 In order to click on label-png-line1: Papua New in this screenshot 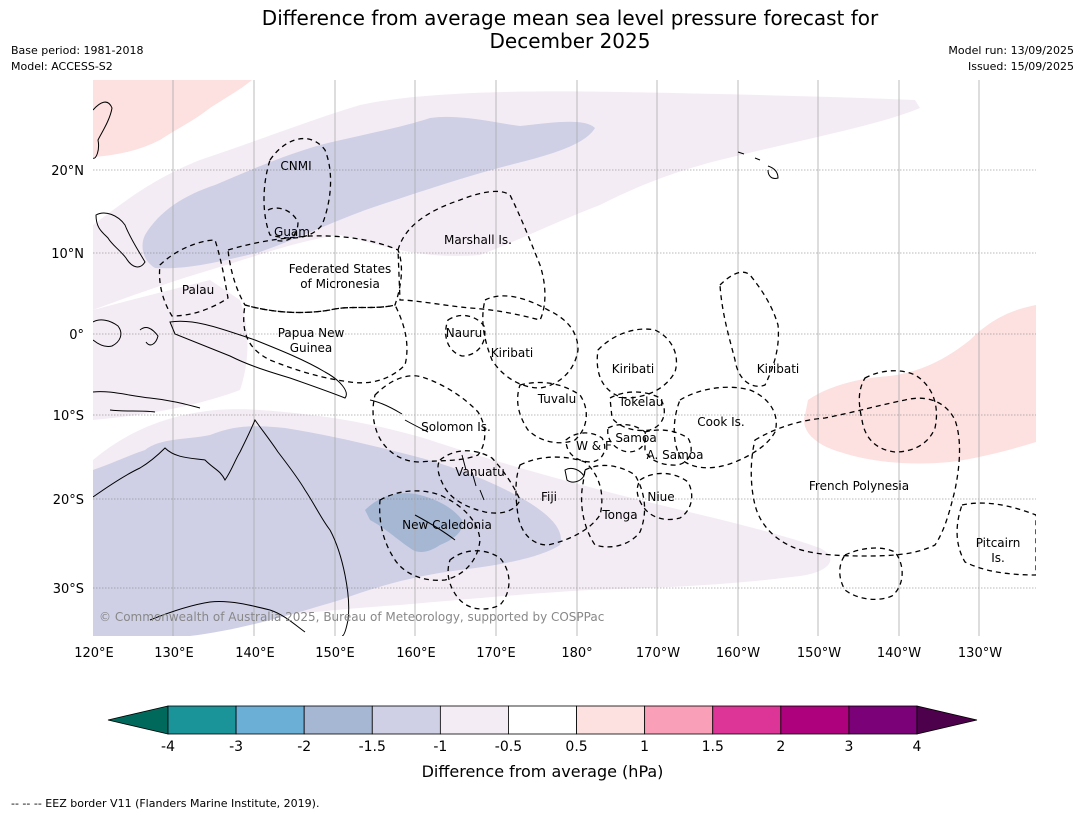, I will do `click(311, 333)`.